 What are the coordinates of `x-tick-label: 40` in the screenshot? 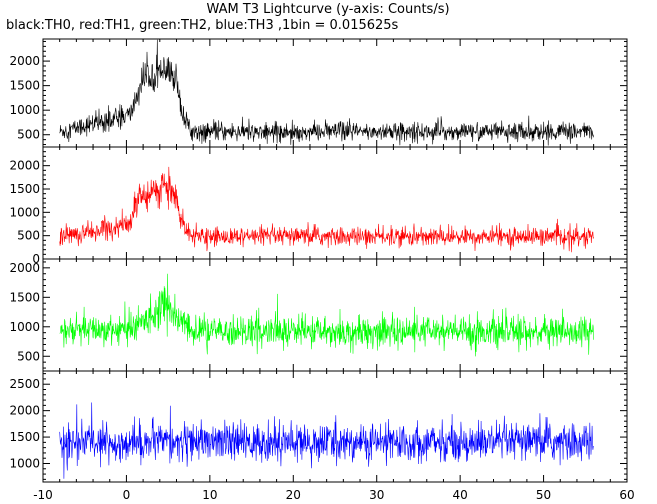 It's located at (460, 495).